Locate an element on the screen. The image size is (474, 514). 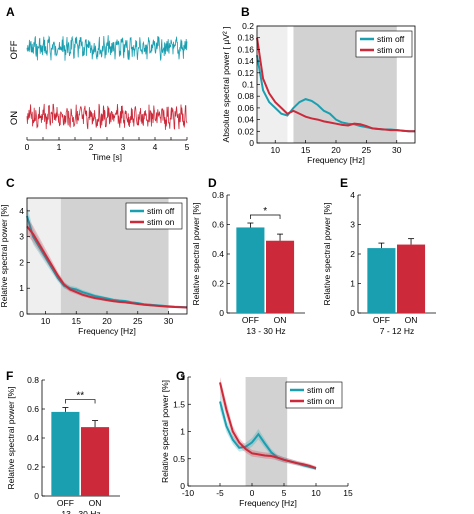
G-legend-label: stim on is located at coordinates (321, 401).